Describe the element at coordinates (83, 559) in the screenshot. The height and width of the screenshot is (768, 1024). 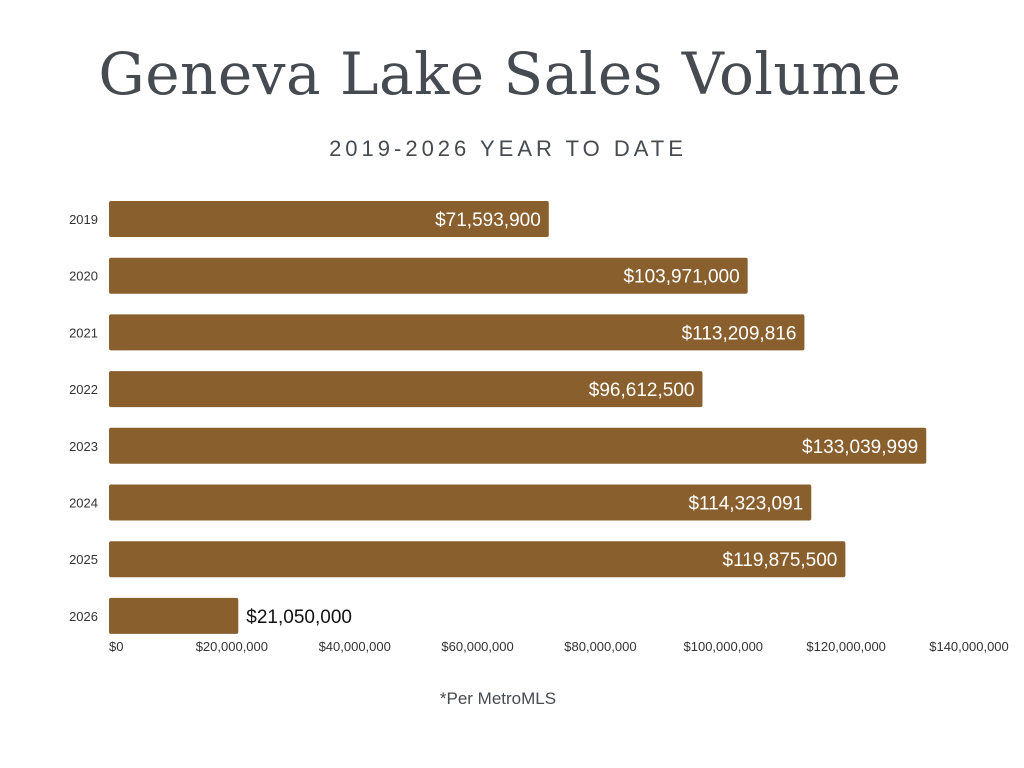
I see `category-label-2025: 2025` at that location.